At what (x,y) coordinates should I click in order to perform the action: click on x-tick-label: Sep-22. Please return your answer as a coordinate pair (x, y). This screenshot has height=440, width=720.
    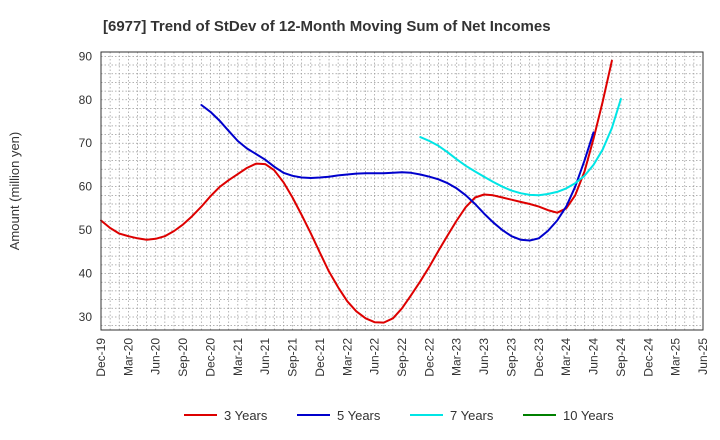
    Looking at the image, I should click on (402, 357).